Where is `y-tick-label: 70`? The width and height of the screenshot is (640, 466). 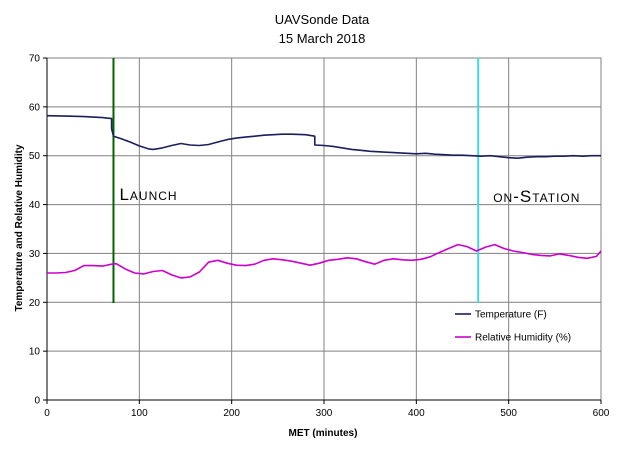 y-tick-label: 70 is located at coordinates (35, 59).